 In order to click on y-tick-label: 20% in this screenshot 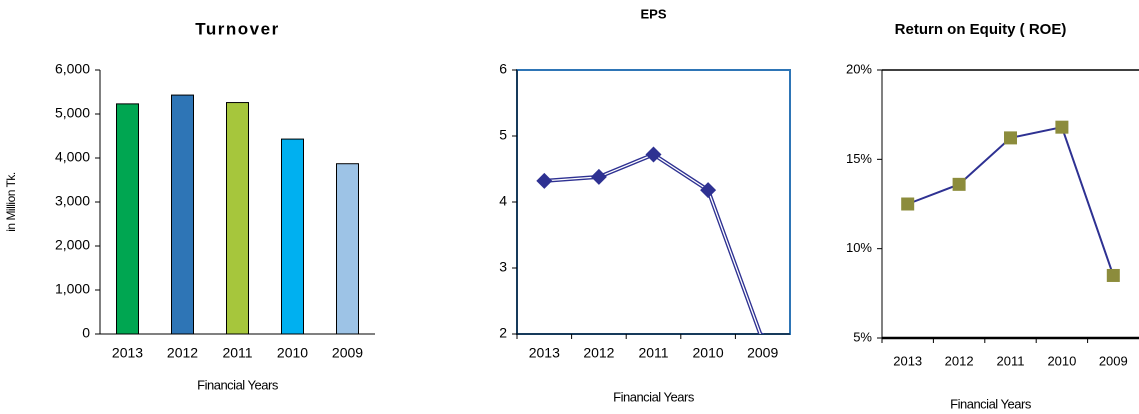, I will do `click(859, 68)`.